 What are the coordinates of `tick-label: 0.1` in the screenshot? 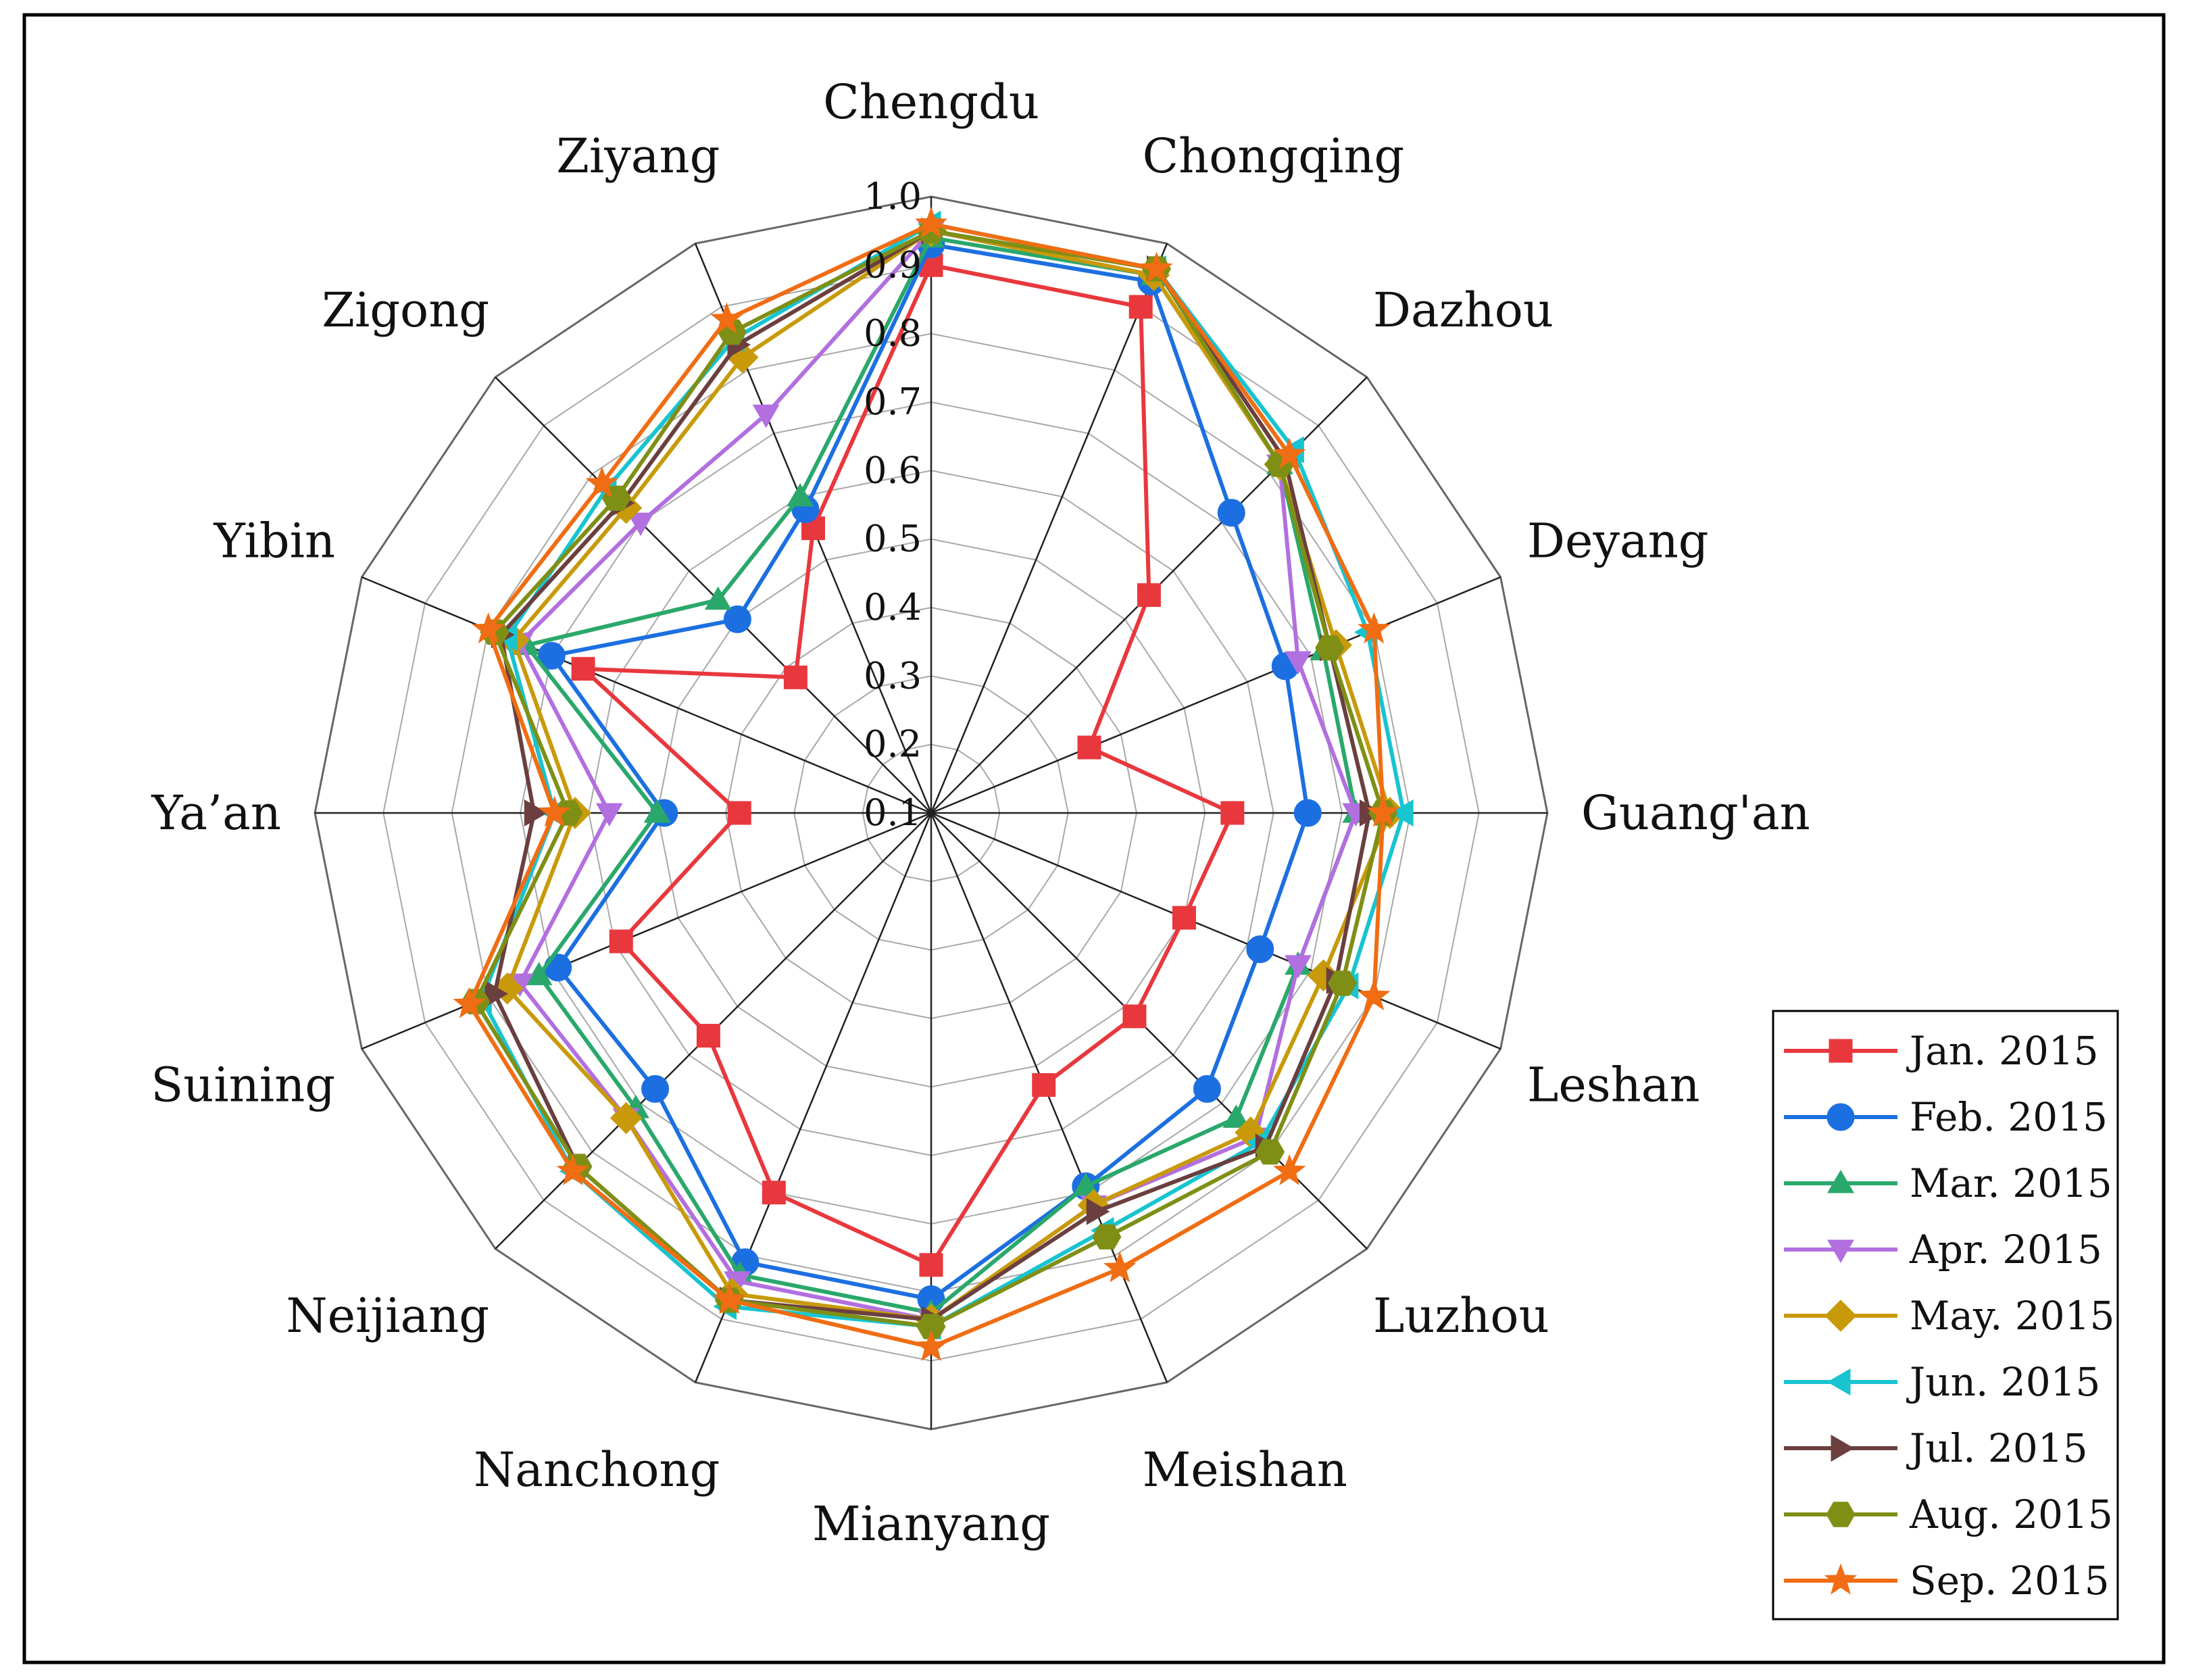 It's located at (893, 813).